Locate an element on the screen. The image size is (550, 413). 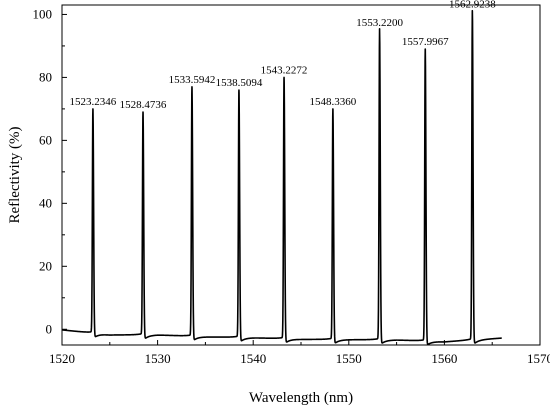
x-tick-label: 1560 is located at coordinates (444, 358).